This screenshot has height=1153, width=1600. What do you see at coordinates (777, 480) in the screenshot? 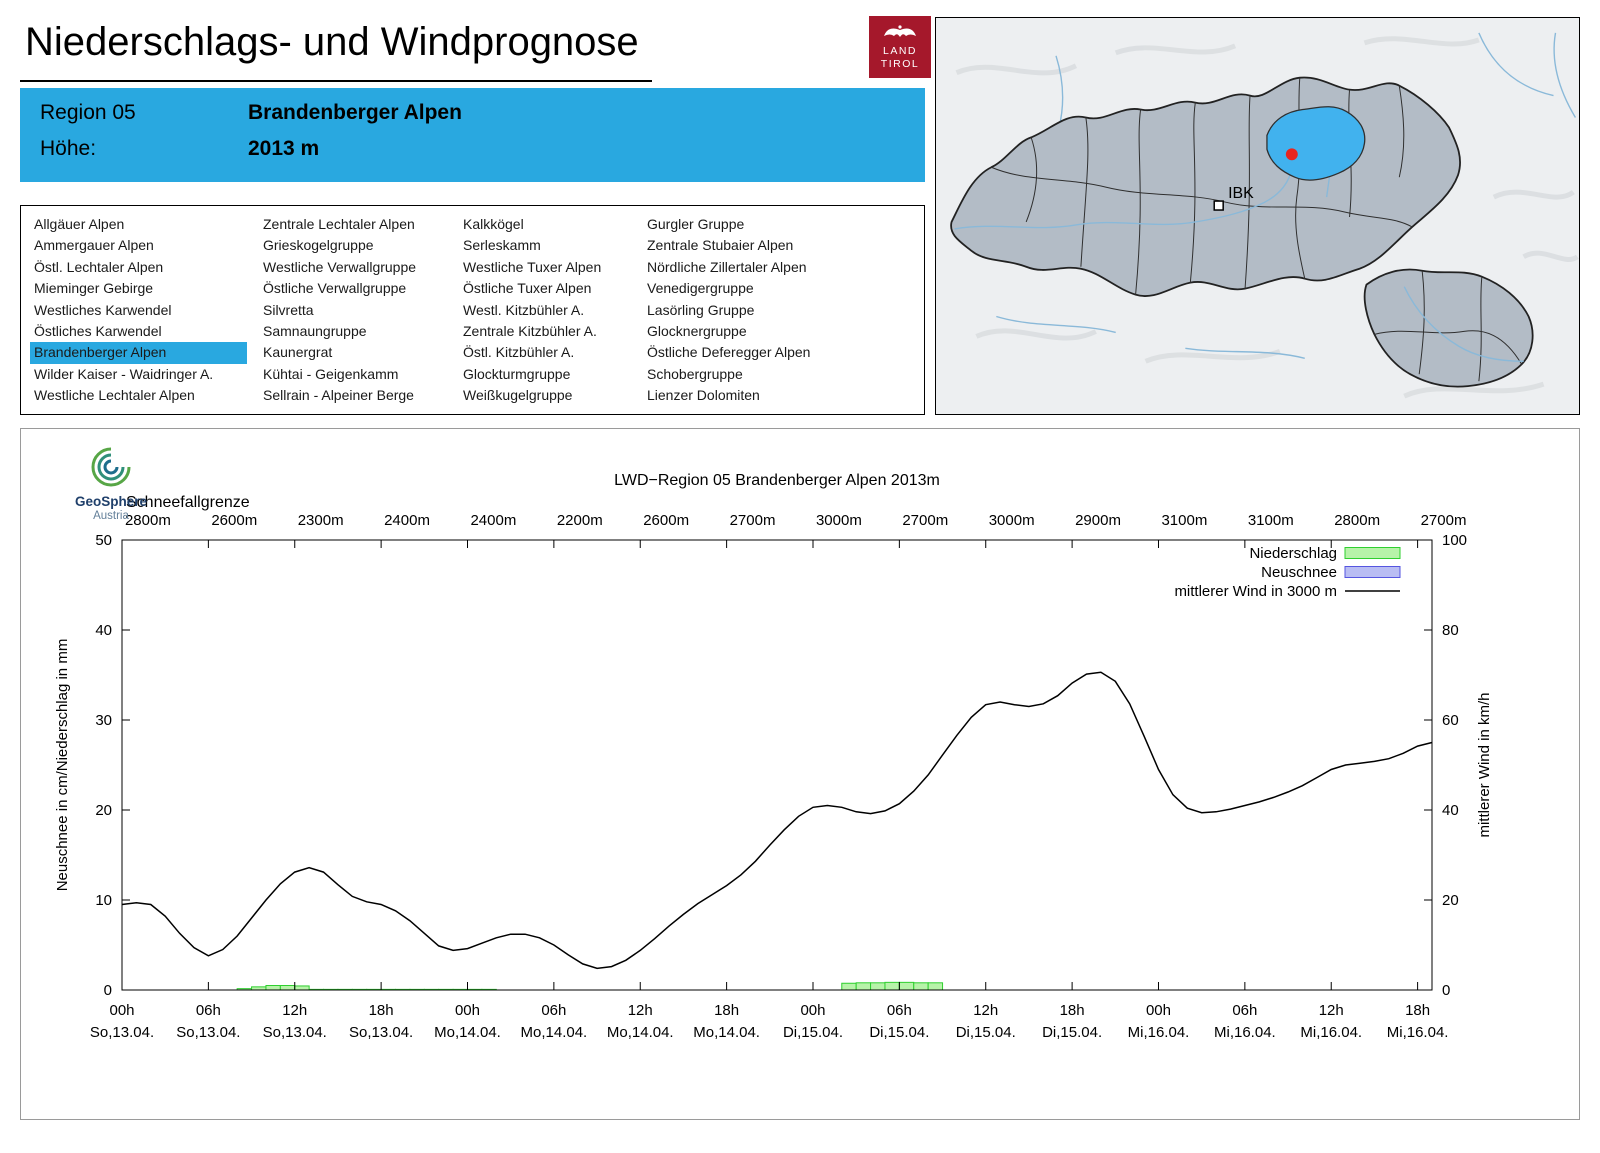
I see `chart-title: LWD−Region 05 Brandenberger Alpen 2013m` at bounding box center [777, 480].